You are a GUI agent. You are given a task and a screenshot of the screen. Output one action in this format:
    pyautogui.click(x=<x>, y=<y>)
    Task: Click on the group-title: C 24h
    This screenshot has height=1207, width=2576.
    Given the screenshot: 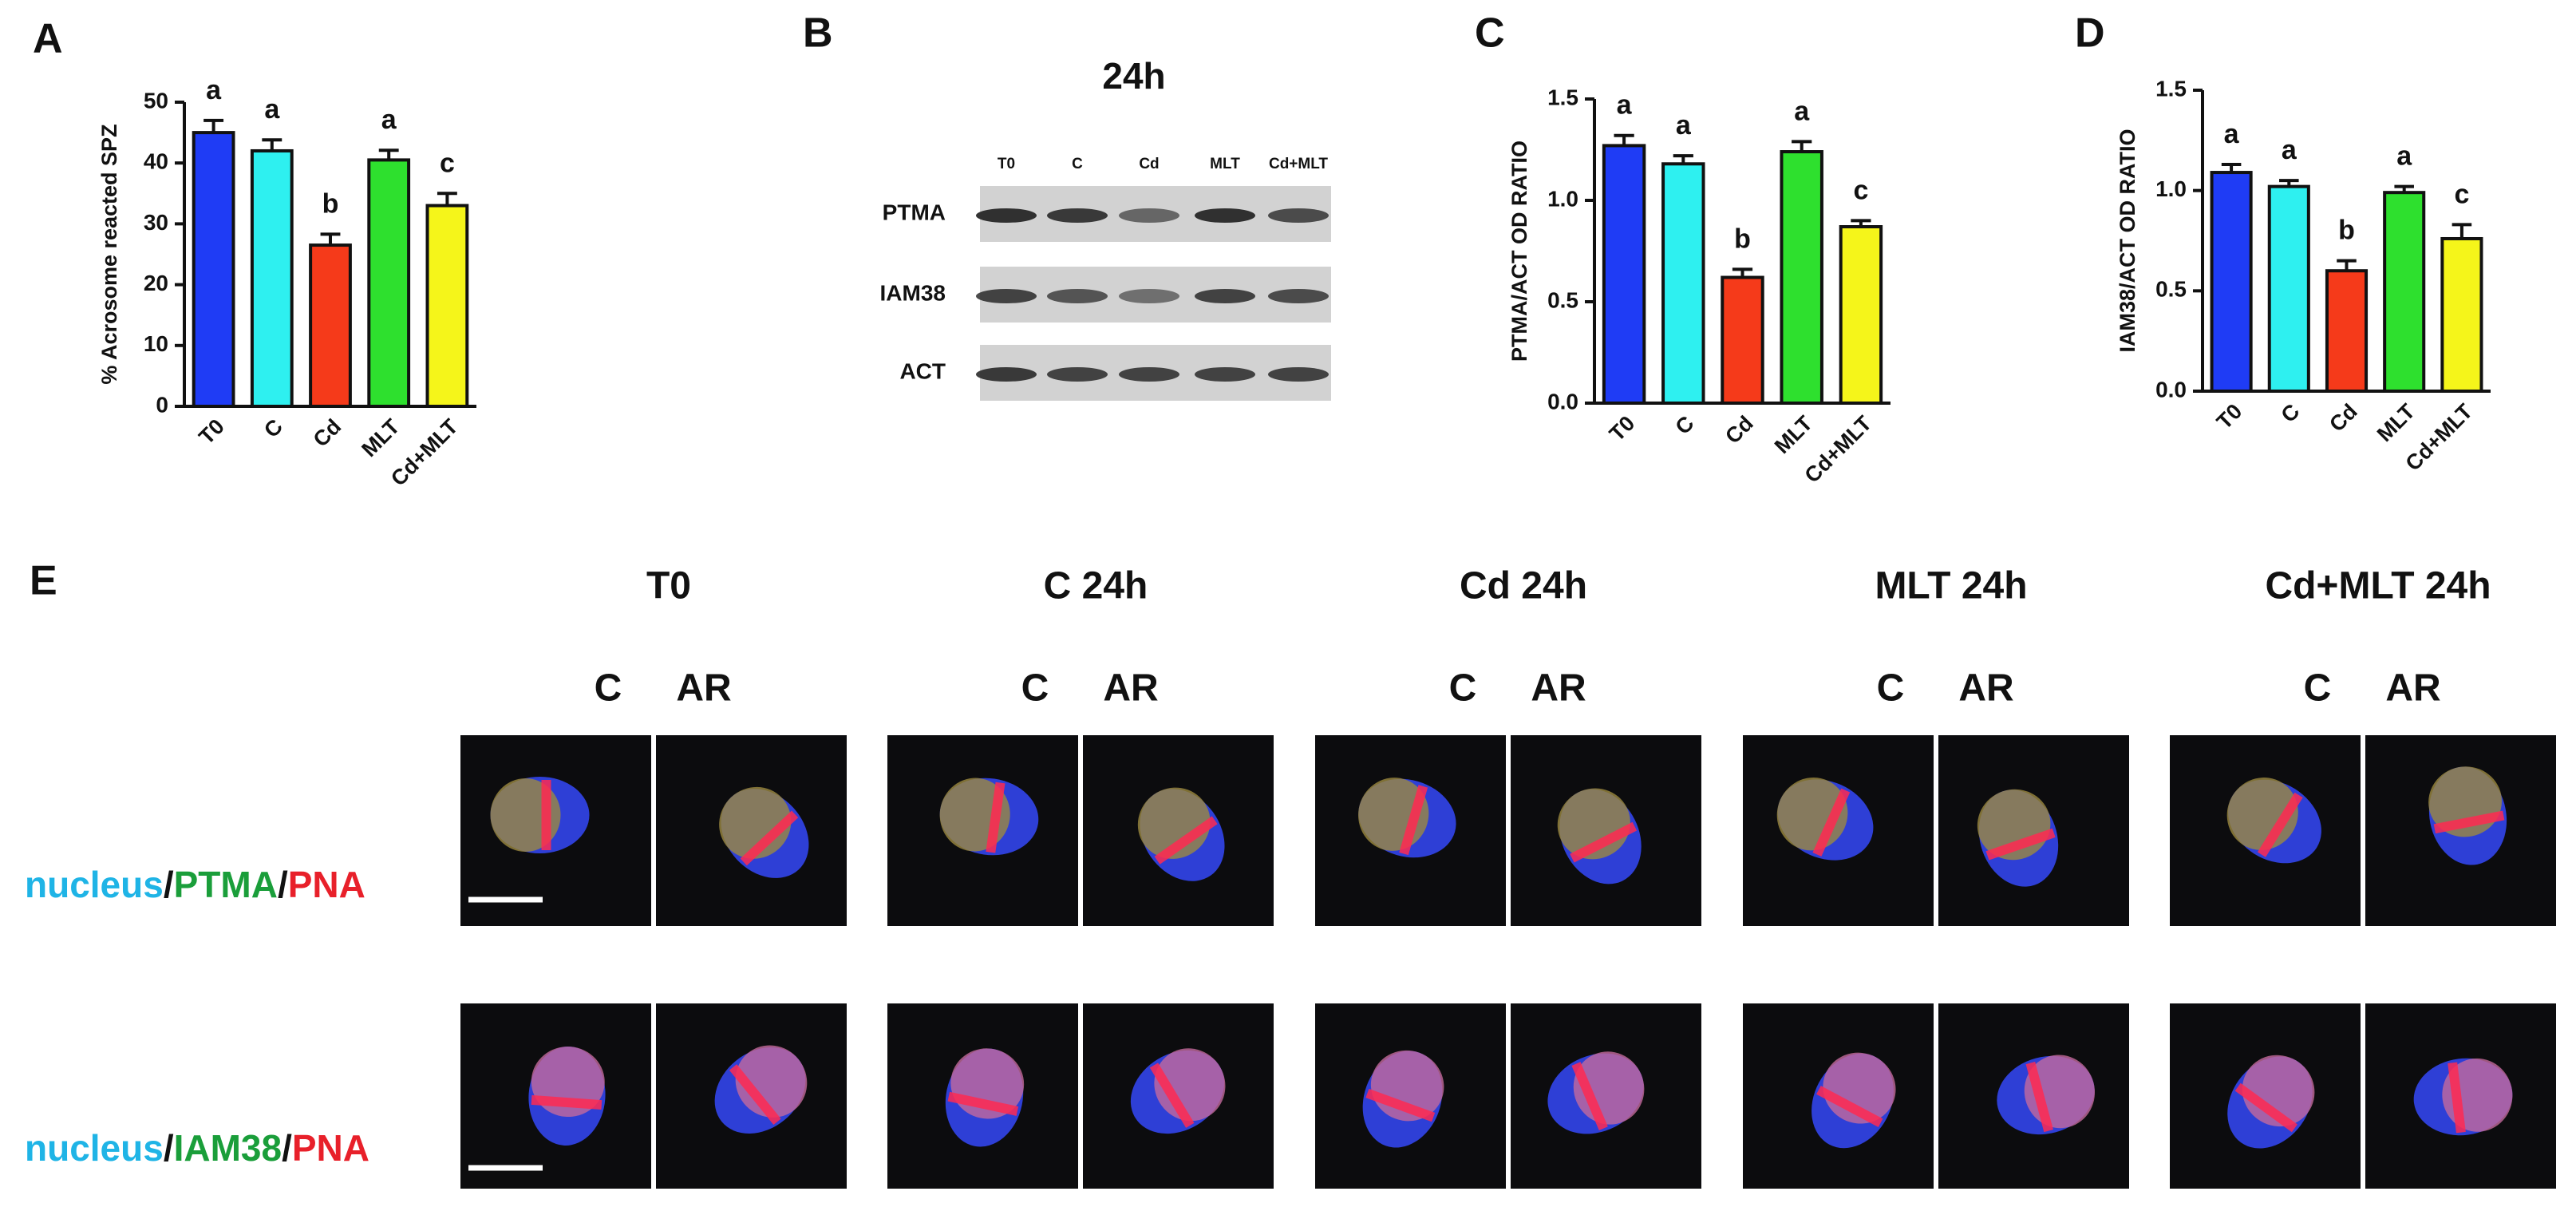 What is the action you would take?
    pyautogui.click(x=1096, y=586)
    